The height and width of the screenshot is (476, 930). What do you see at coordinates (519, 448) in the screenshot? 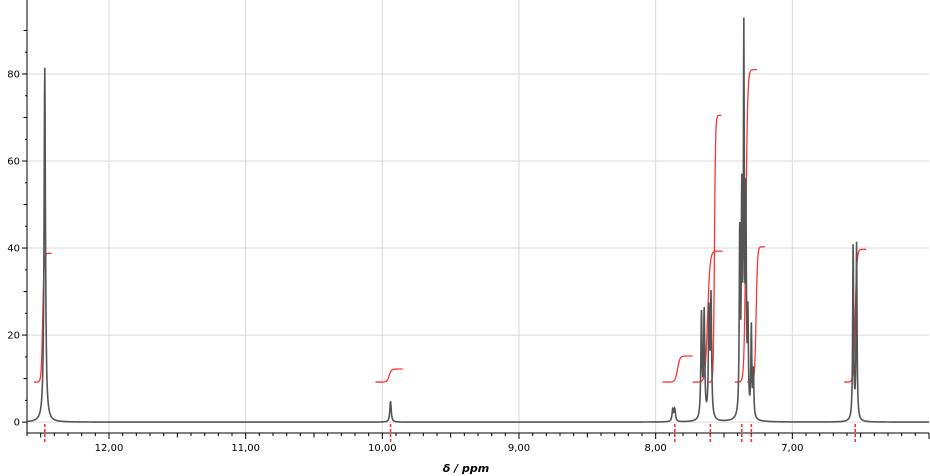
I see `x-tick-label: 9,00` at bounding box center [519, 448].